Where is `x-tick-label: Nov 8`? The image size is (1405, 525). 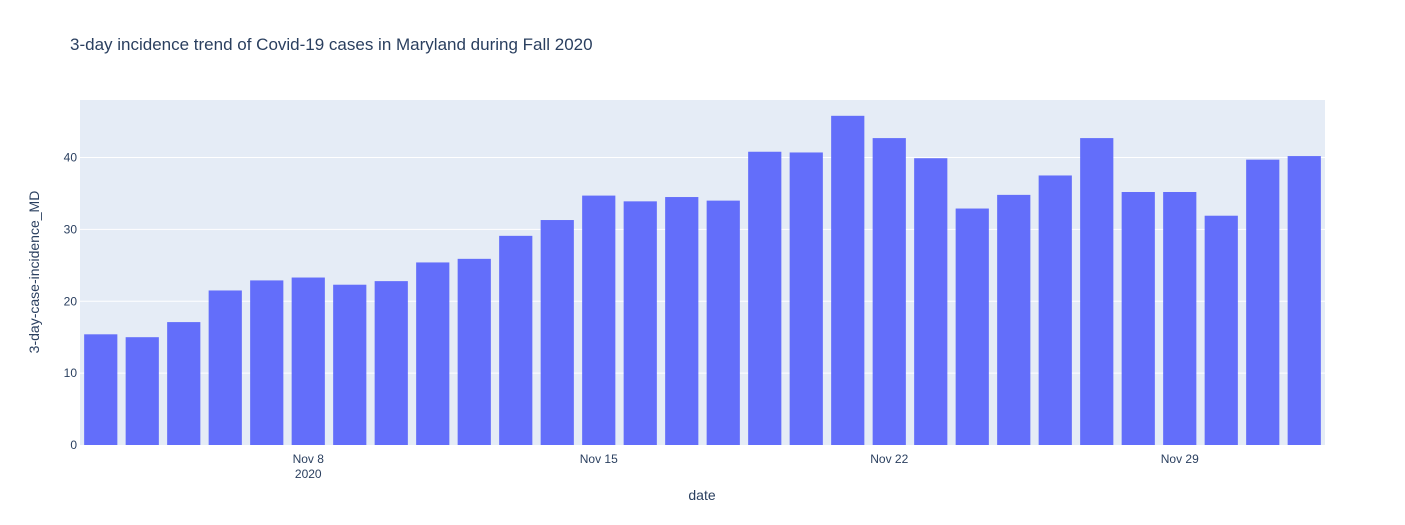
x-tick-label: Nov 8 is located at coordinates (309, 459).